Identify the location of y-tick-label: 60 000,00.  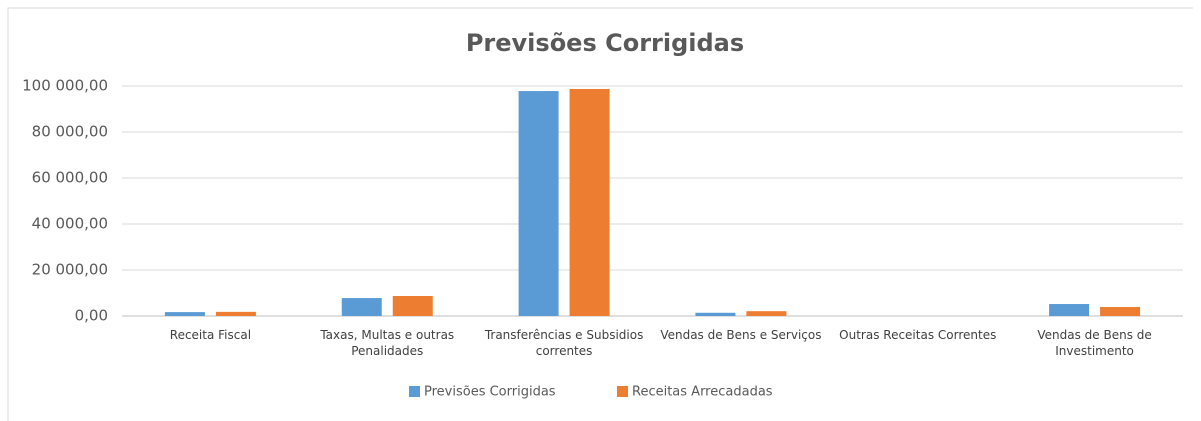
(70, 178).